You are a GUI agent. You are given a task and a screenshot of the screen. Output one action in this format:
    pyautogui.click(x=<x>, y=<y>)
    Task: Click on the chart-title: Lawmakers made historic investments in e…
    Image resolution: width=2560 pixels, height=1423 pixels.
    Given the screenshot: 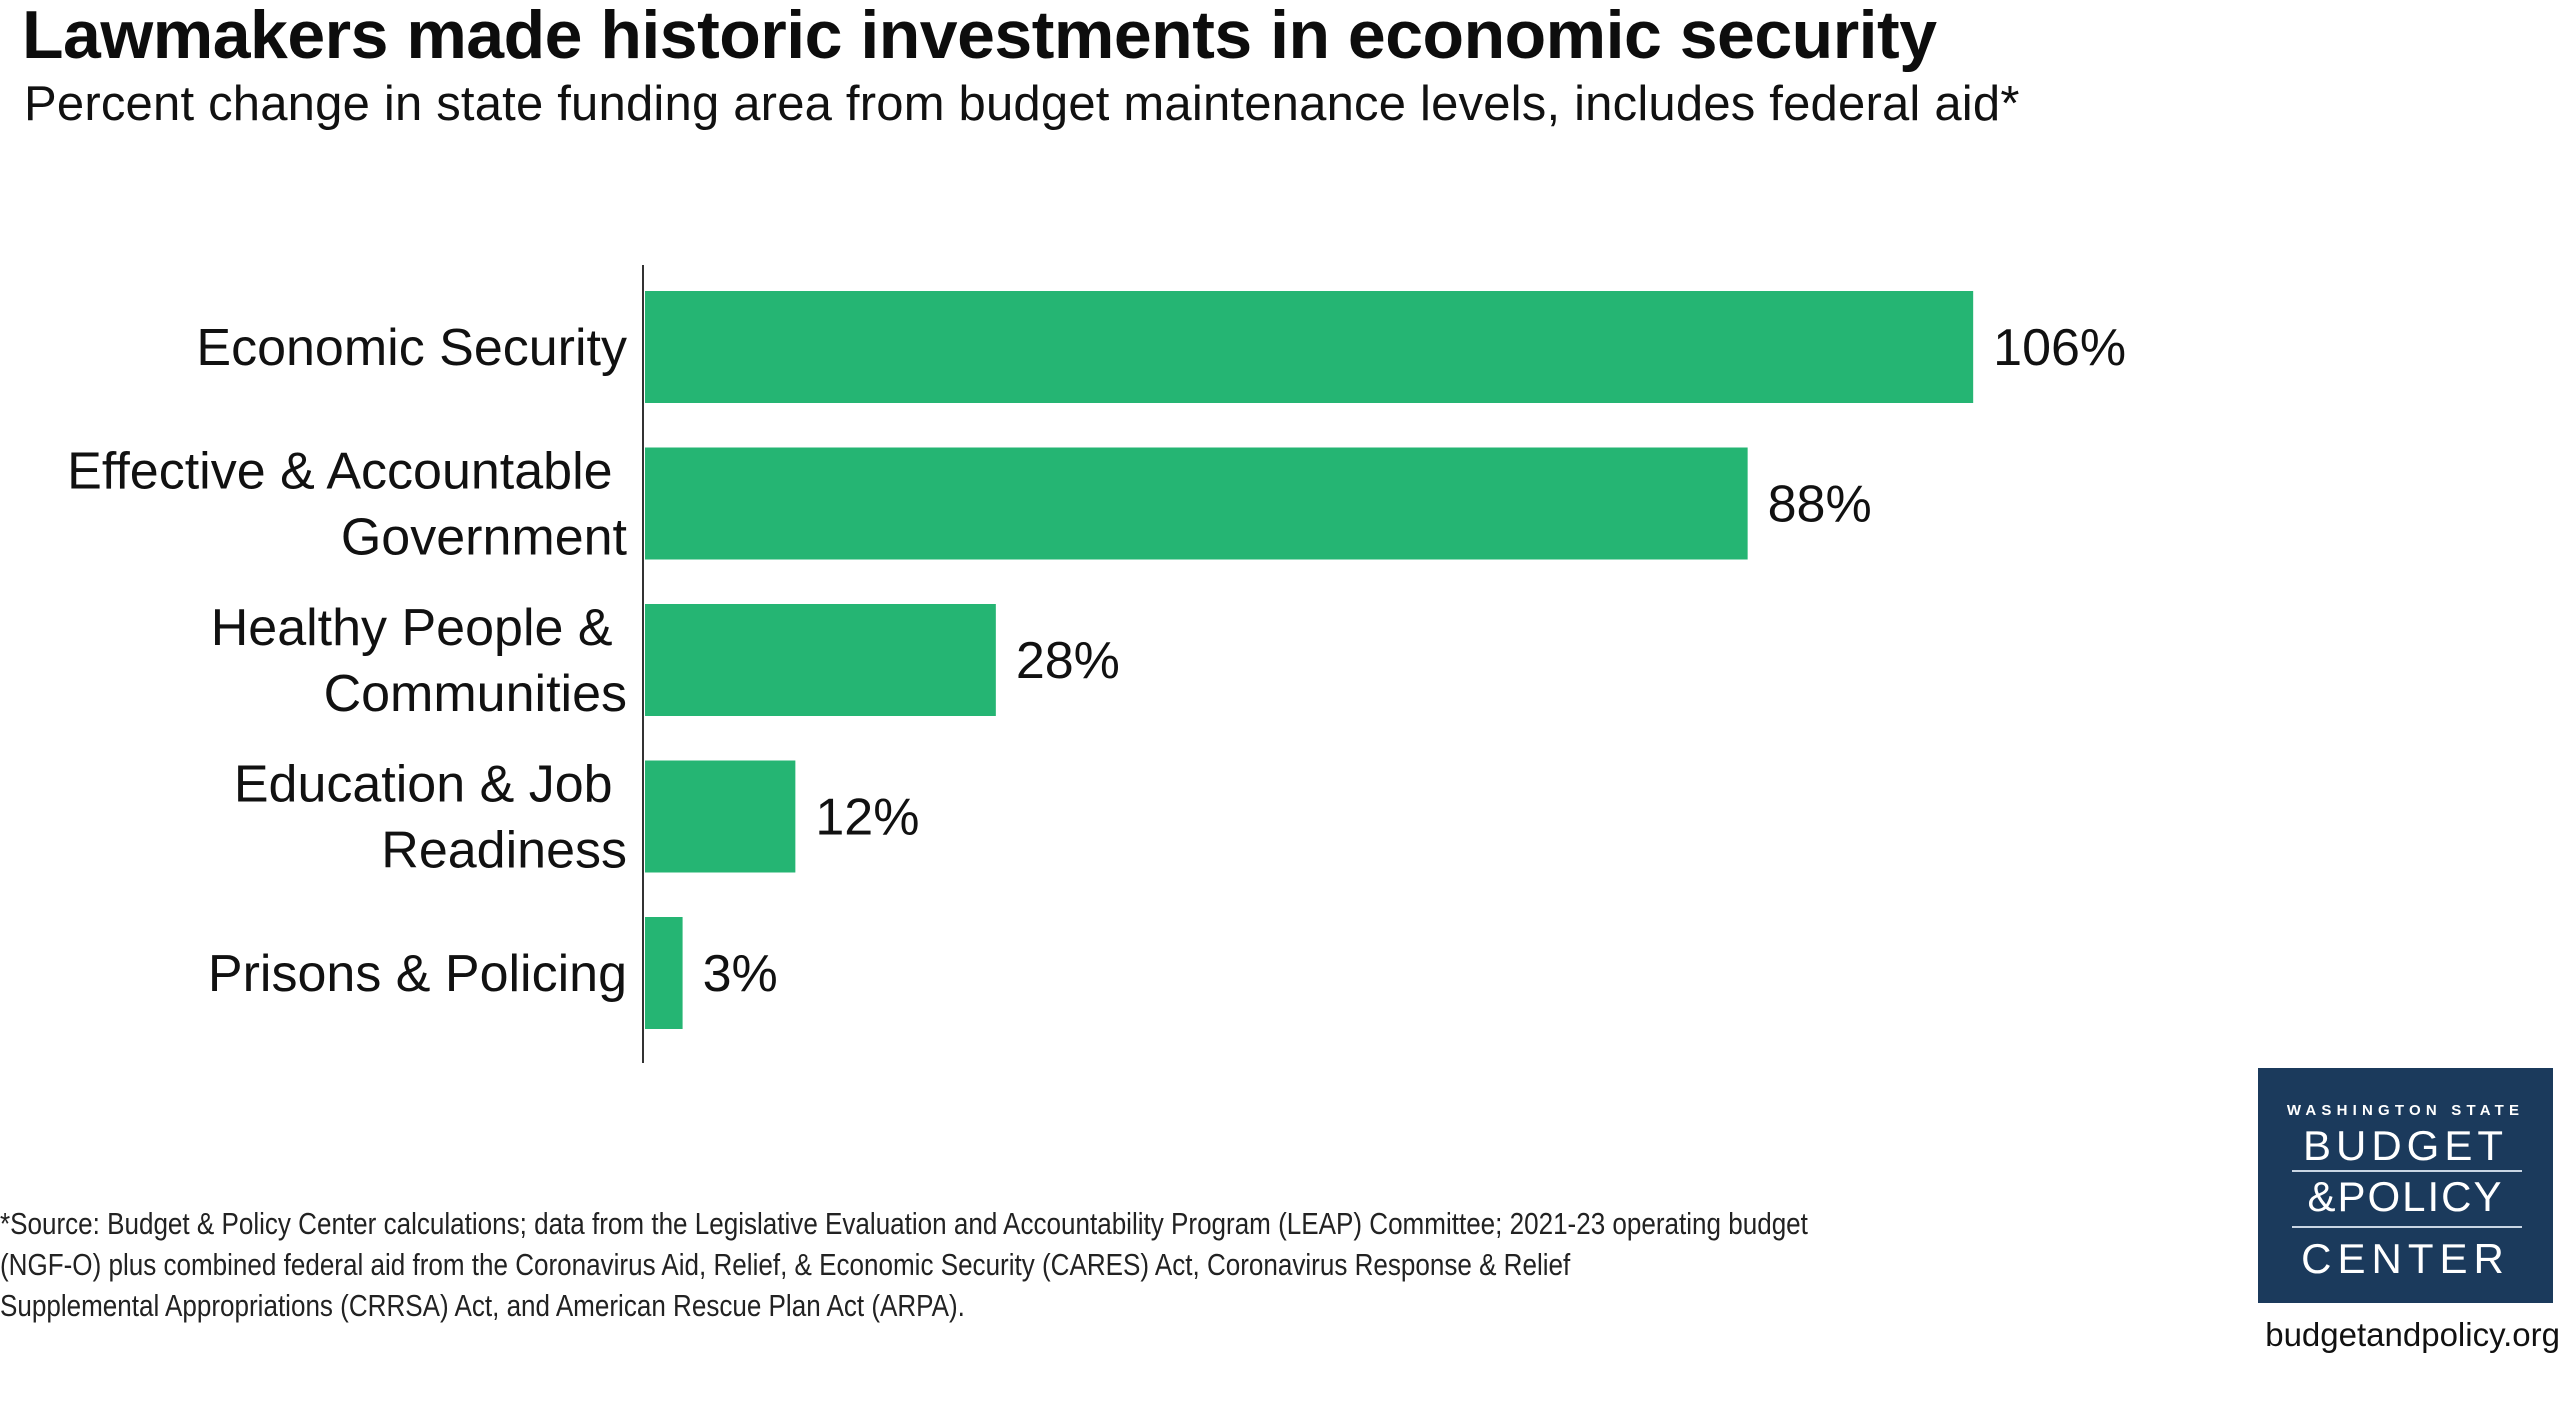 What is the action you would take?
    pyautogui.click(x=979, y=36)
    